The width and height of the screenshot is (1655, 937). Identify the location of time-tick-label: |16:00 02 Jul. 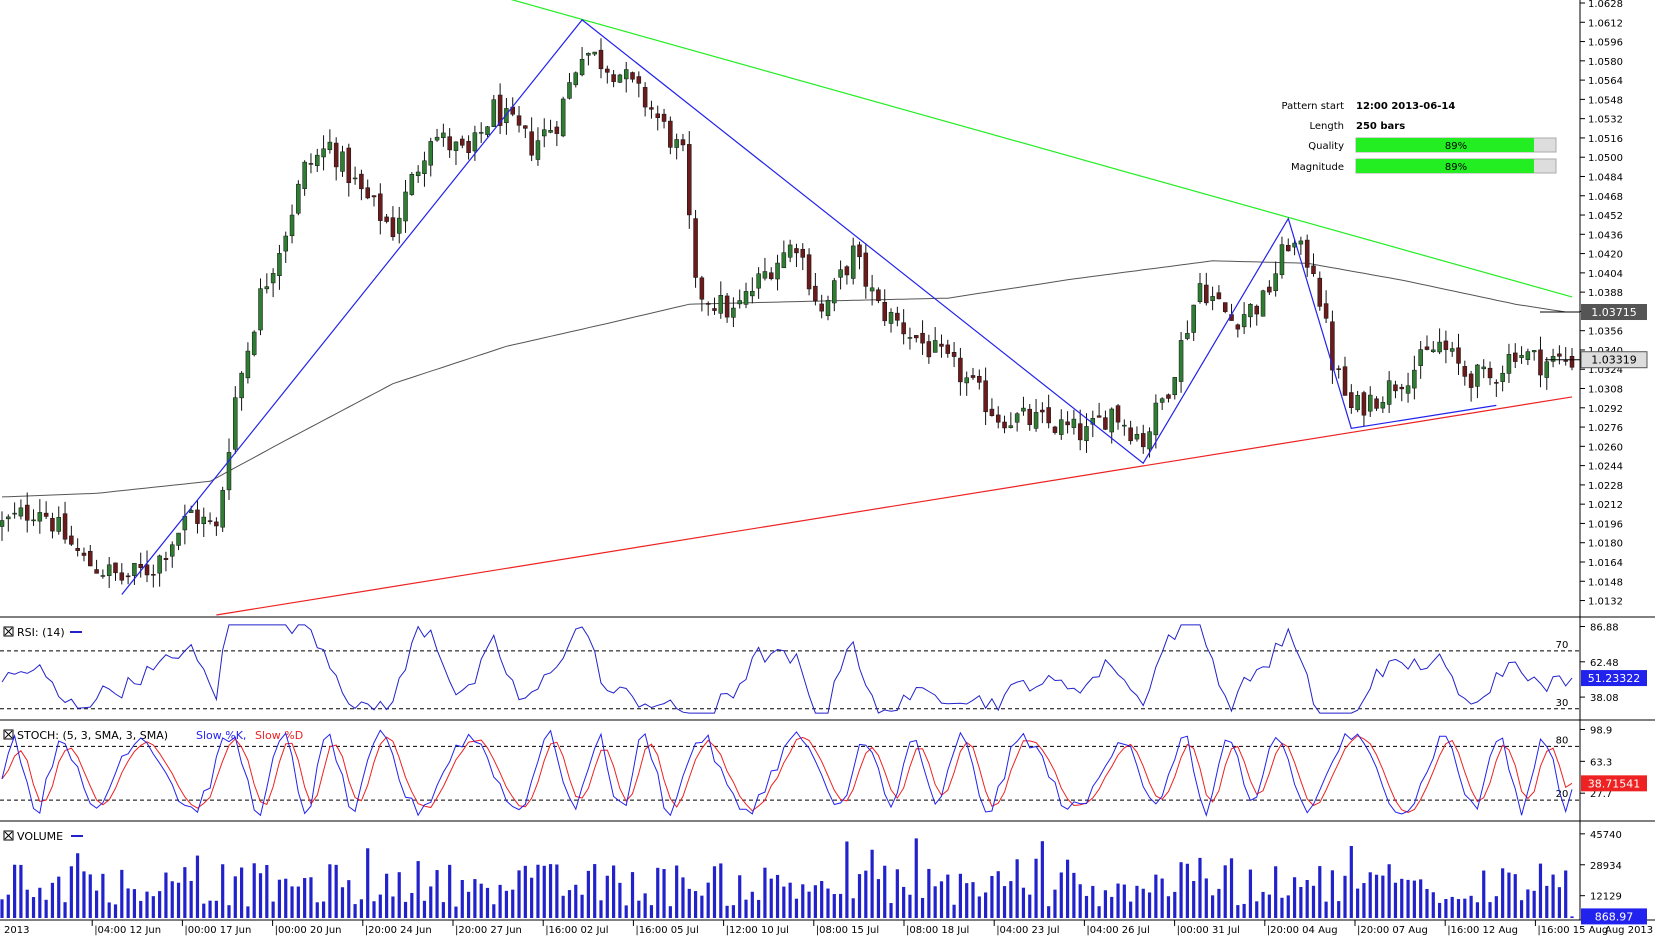
(576, 930).